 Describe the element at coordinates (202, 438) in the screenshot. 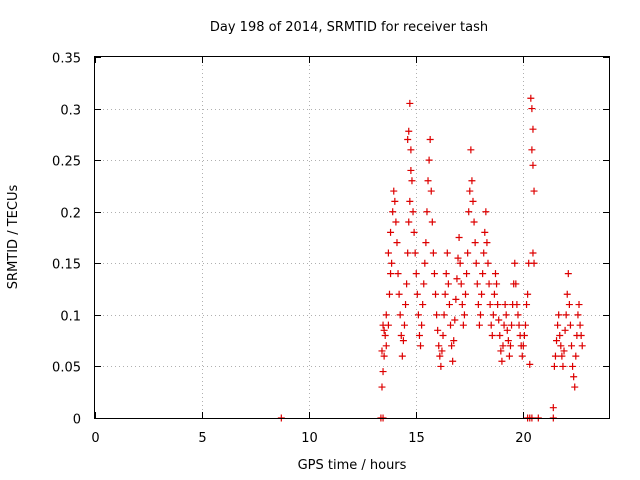

I see `x-tick-label: 5` at that location.